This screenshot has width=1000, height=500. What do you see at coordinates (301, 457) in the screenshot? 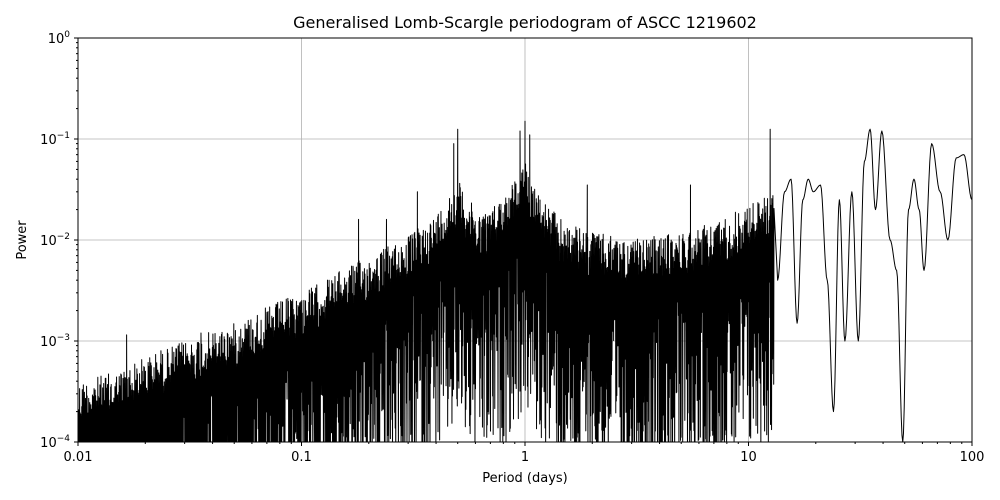
I see `x-tick-label: 0.1` at bounding box center [301, 457].